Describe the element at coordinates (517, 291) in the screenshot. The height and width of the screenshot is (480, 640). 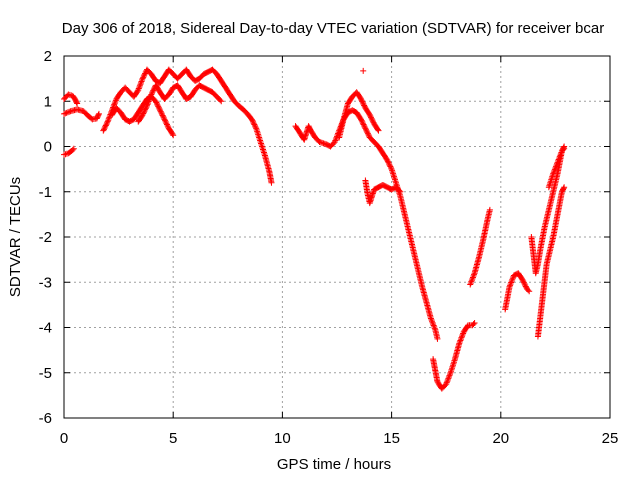
I see `series-trace-m` at that location.